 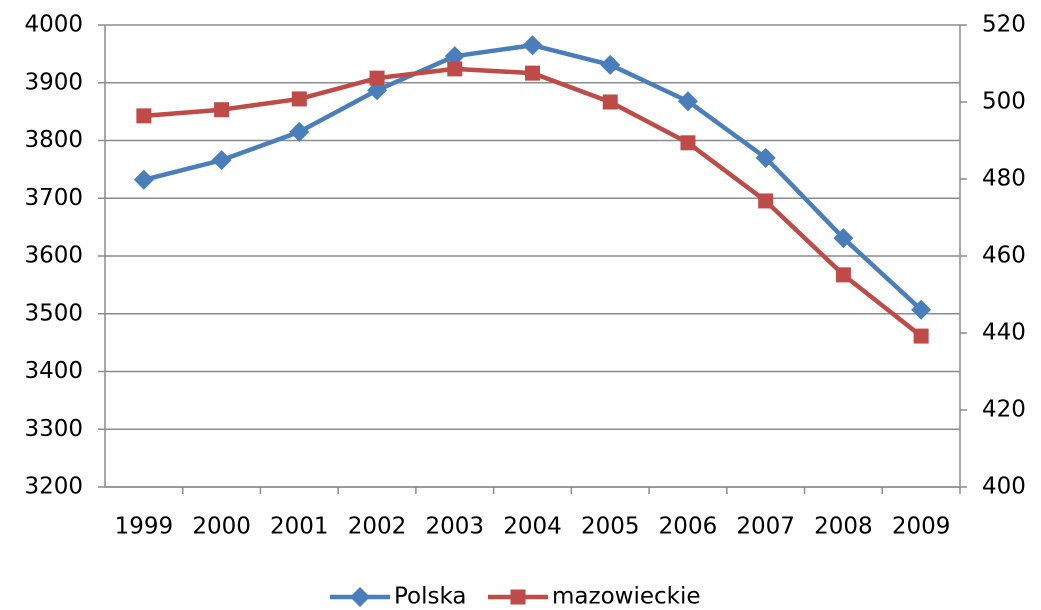 What do you see at coordinates (430, 597) in the screenshot?
I see `legend-label: Polska` at bounding box center [430, 597].